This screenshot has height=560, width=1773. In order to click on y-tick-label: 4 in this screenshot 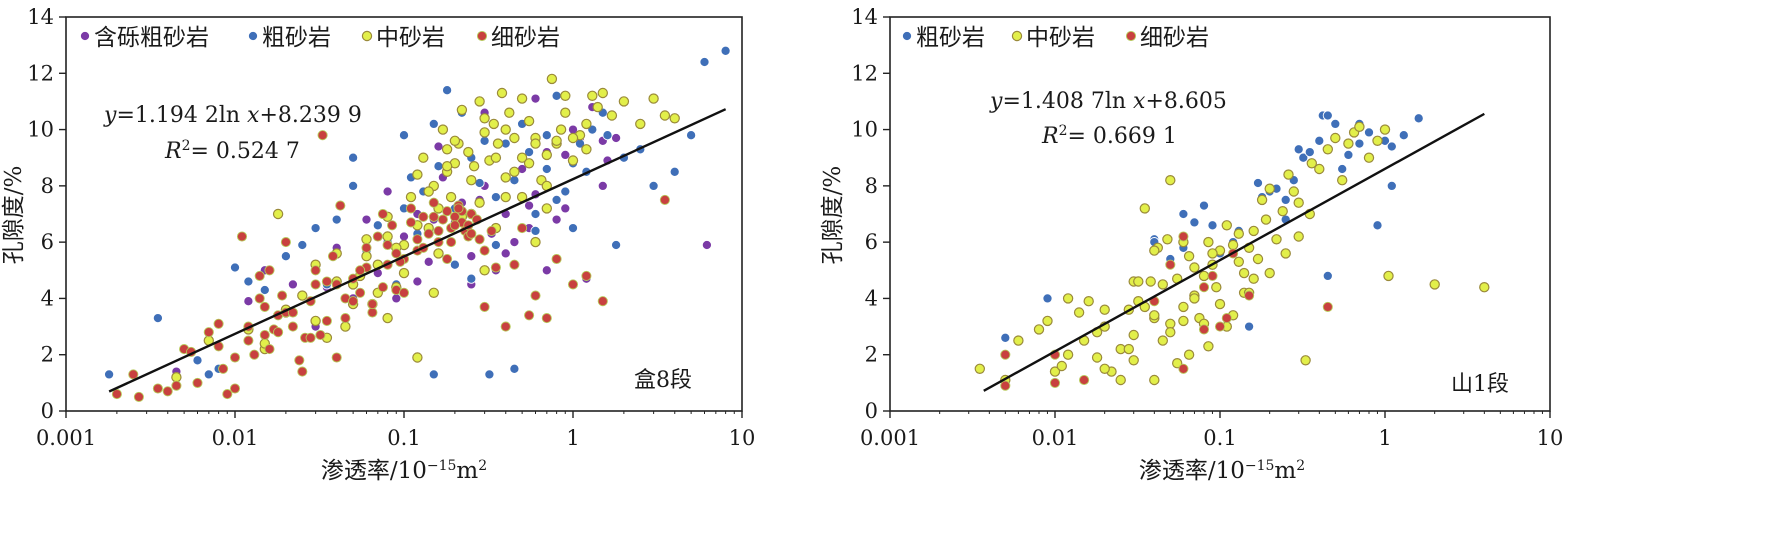, I will do `click(47, 298)`.